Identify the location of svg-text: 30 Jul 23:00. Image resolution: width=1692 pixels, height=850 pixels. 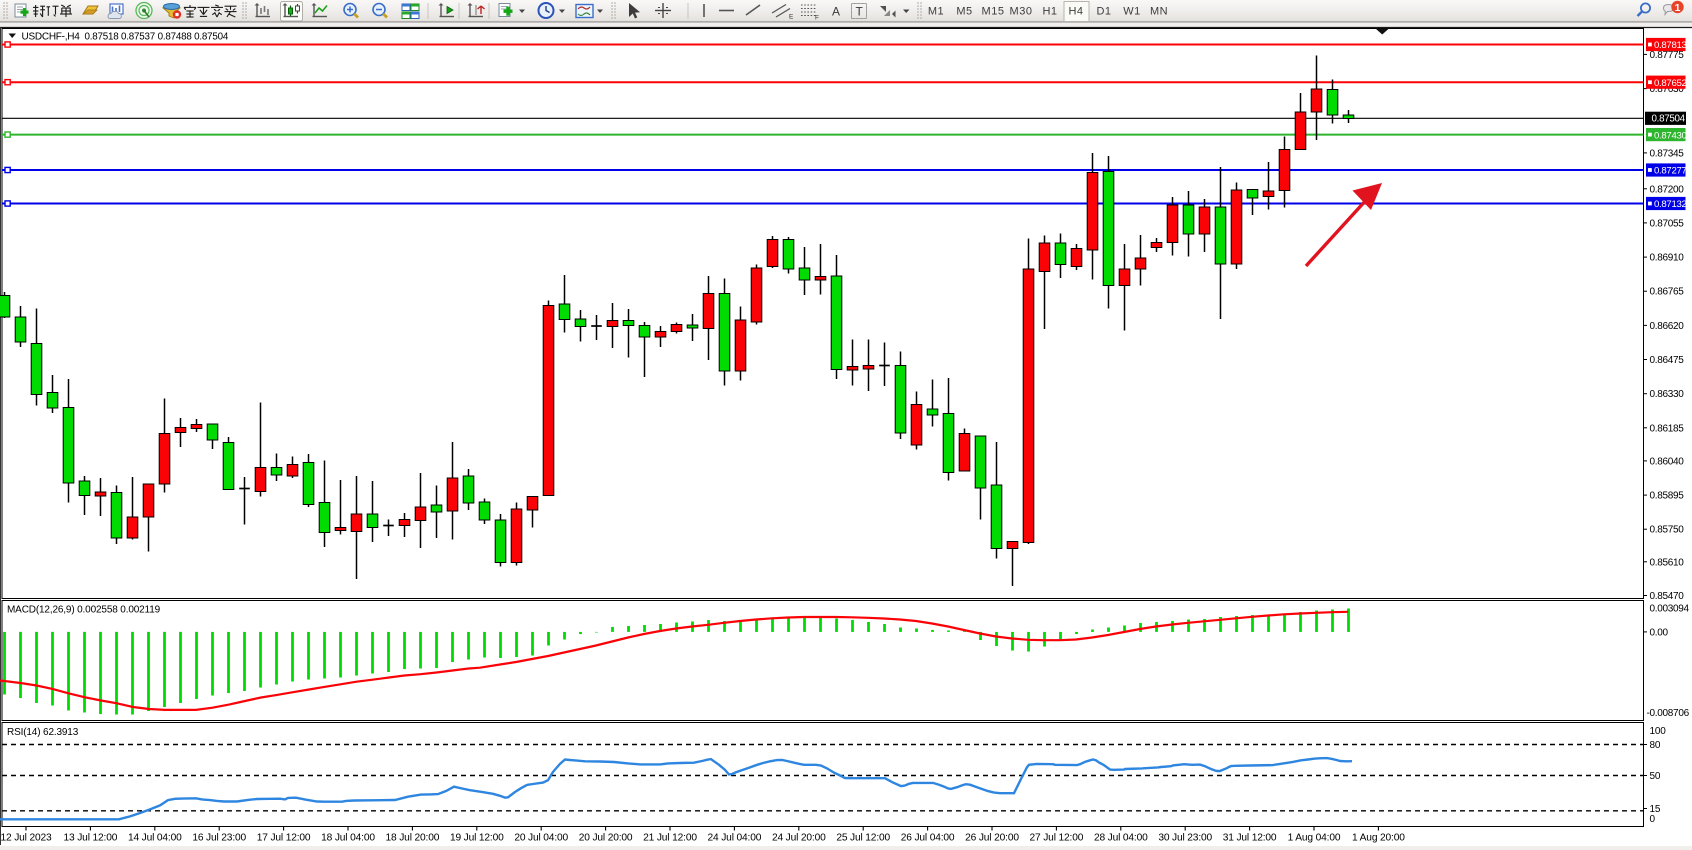
(1185, 838).